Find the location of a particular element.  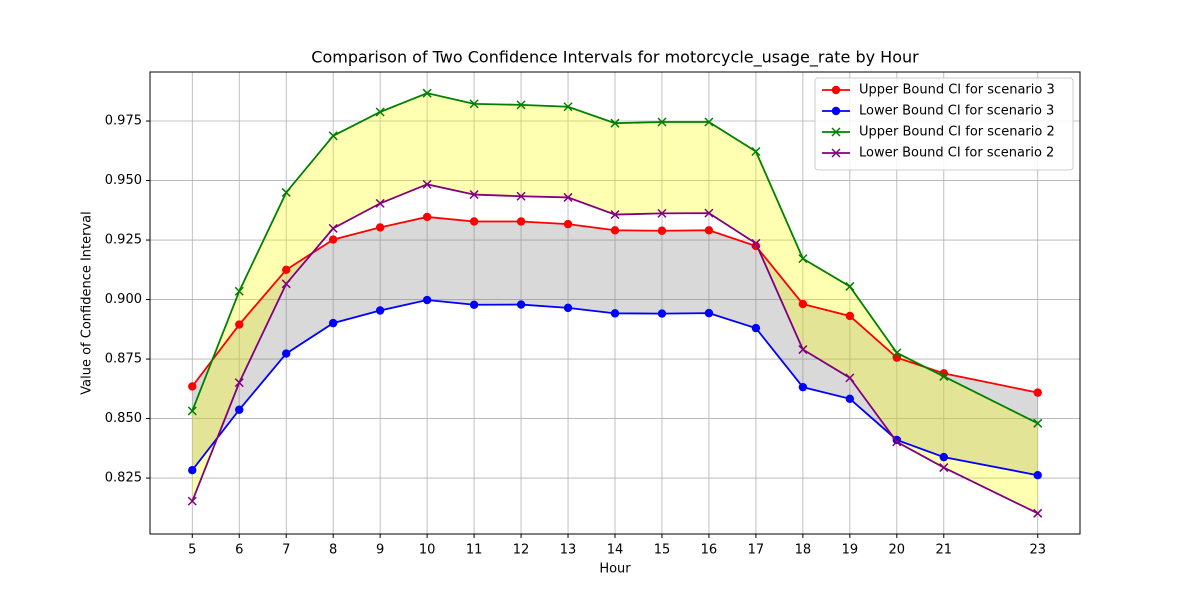

x-tick-label: 14 is located at coordinates (615, 550).